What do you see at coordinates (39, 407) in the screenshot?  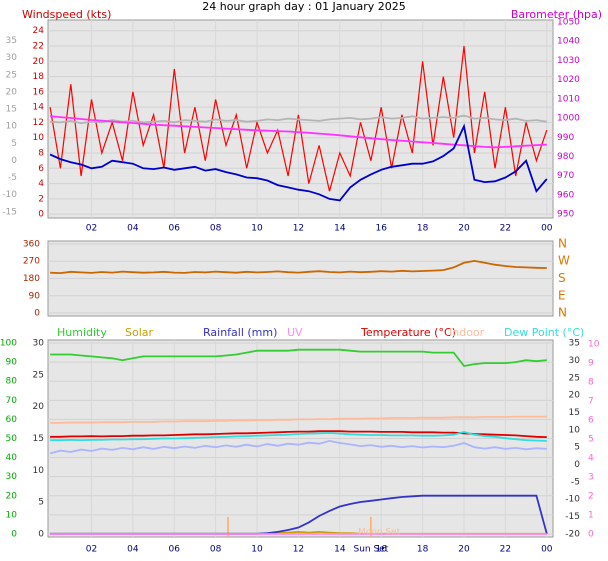 I see `y2-tick-label: 20` at bounding box center [39, 407].